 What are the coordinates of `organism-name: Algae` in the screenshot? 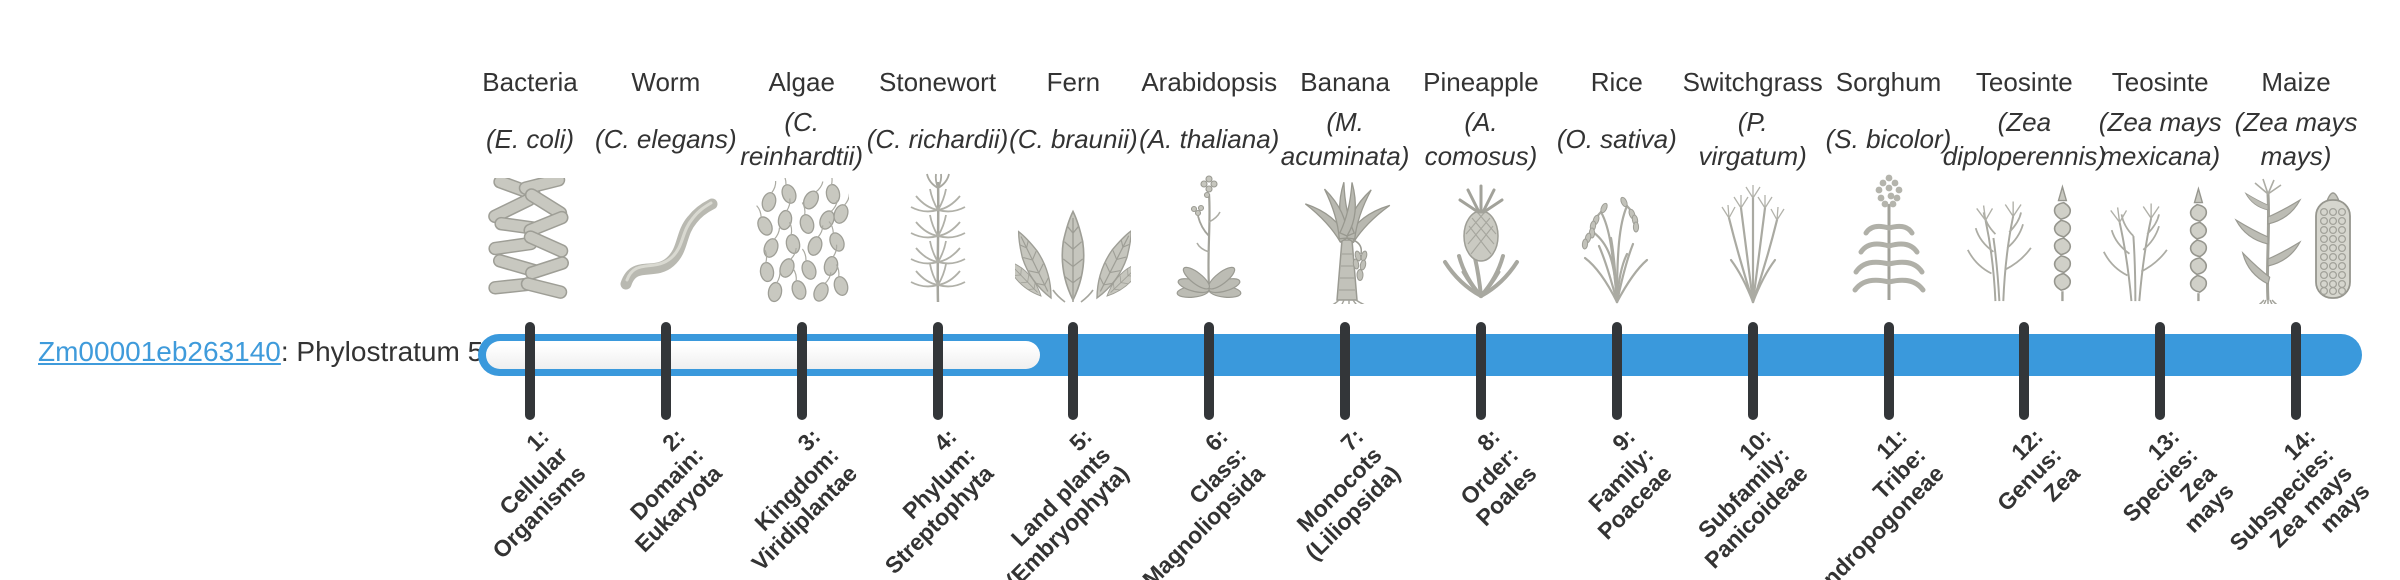 It's located at (802, 82).